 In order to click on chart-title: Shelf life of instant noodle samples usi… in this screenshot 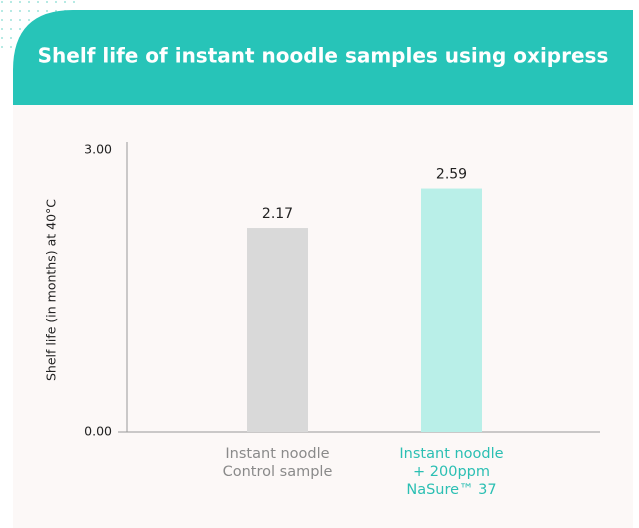, I will do `click(323, 56)`.